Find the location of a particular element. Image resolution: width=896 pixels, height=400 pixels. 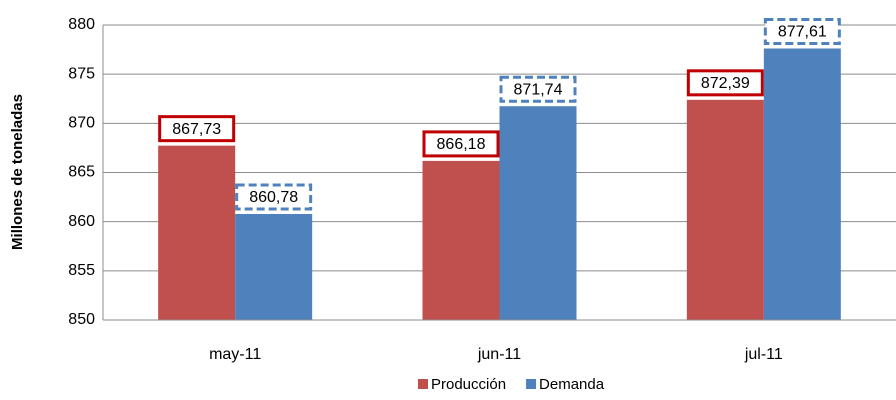

value-label: 866,18 is located at coordinates (461, 144).